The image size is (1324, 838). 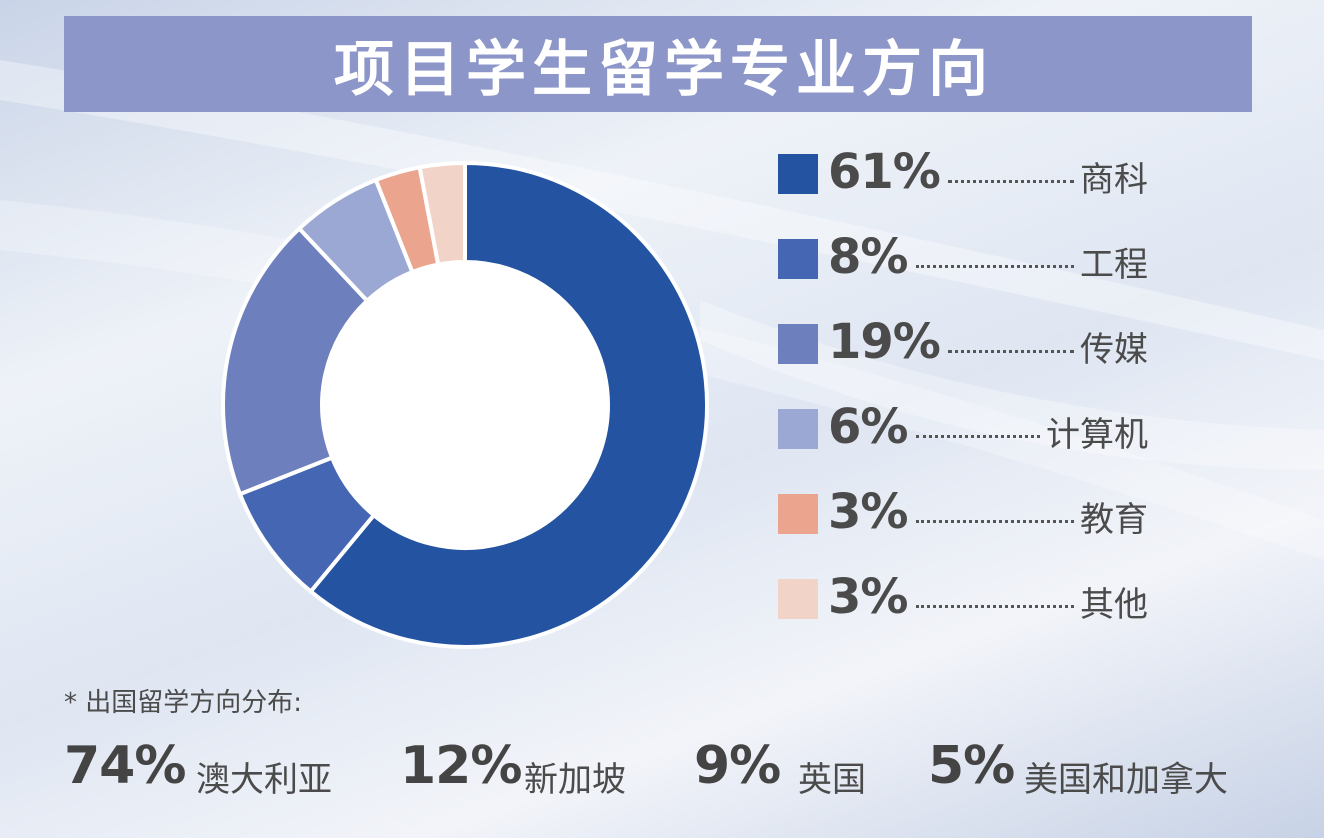 I want to click on destination-name: 美国和加拿大, so click(x=1126, y=780).